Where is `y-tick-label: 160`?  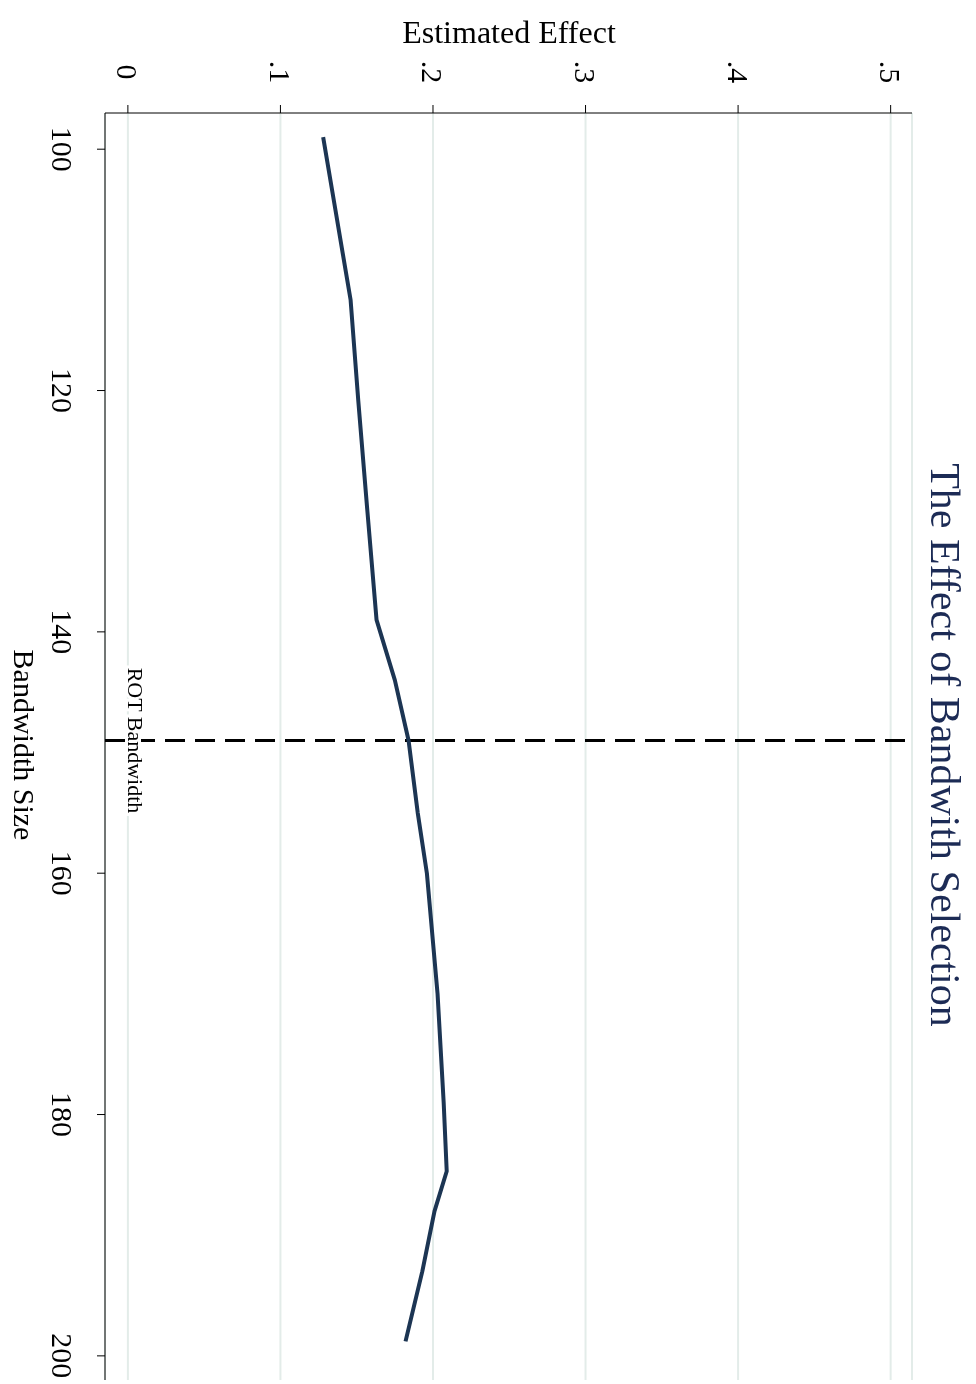
y-tick-label: 160 is located at coordinates (62, 873).